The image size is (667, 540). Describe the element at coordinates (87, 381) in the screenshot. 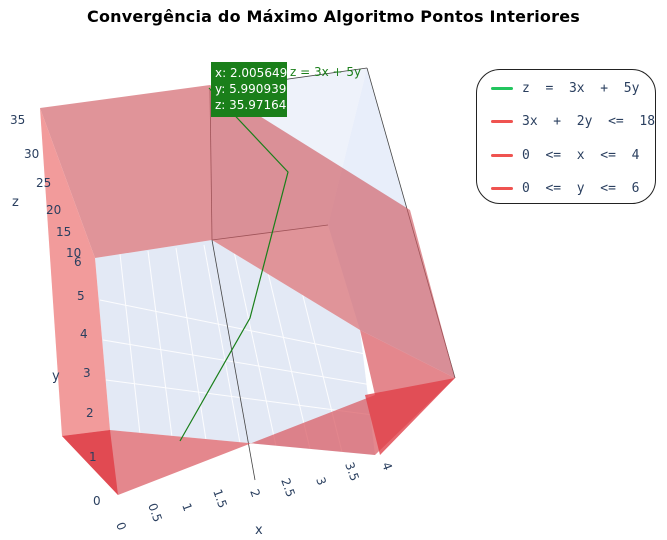

I see `y-axis-ticks: 0 1 2 3 4 5 6` at that location.